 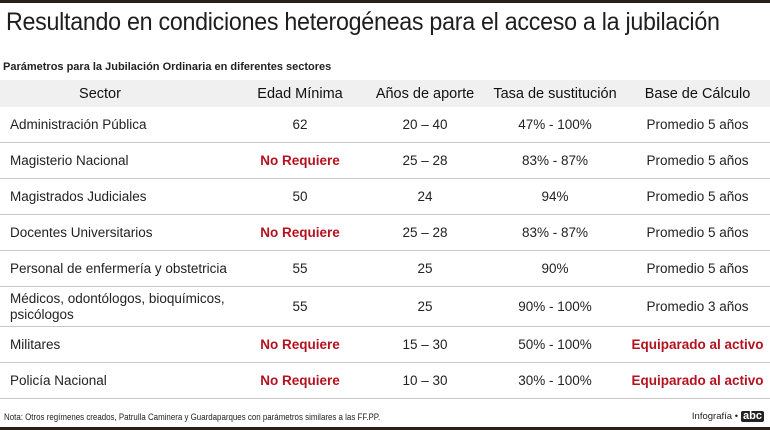 What do you see at coordinates (35, 344) in the screenshot?
I see `cell-sector: Militares` at bounding box center [35, 344].